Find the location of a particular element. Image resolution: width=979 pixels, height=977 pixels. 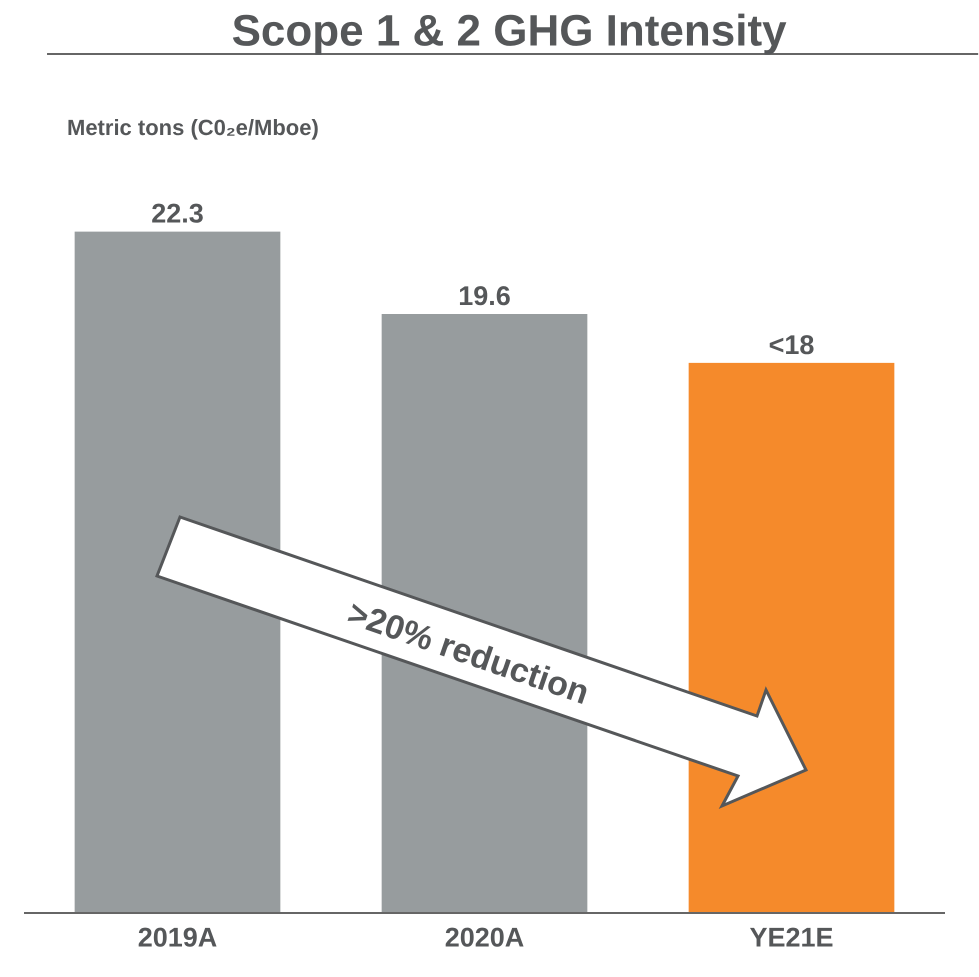

x-tick-label: 2020A is located at coordinates (484, 937).